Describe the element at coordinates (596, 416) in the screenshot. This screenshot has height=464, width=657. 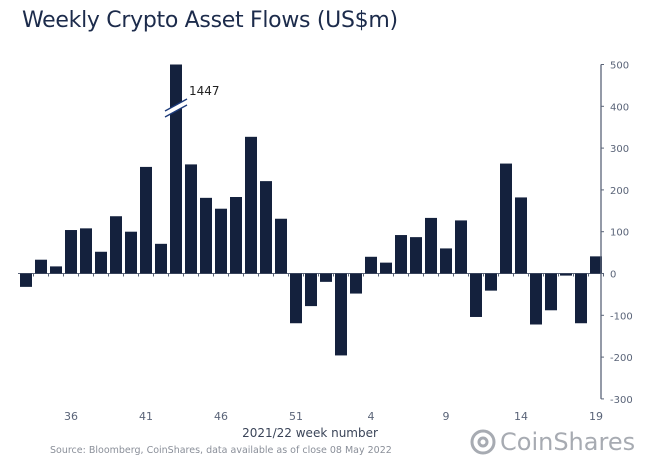
I see `x-tick-label: 19` at that location.